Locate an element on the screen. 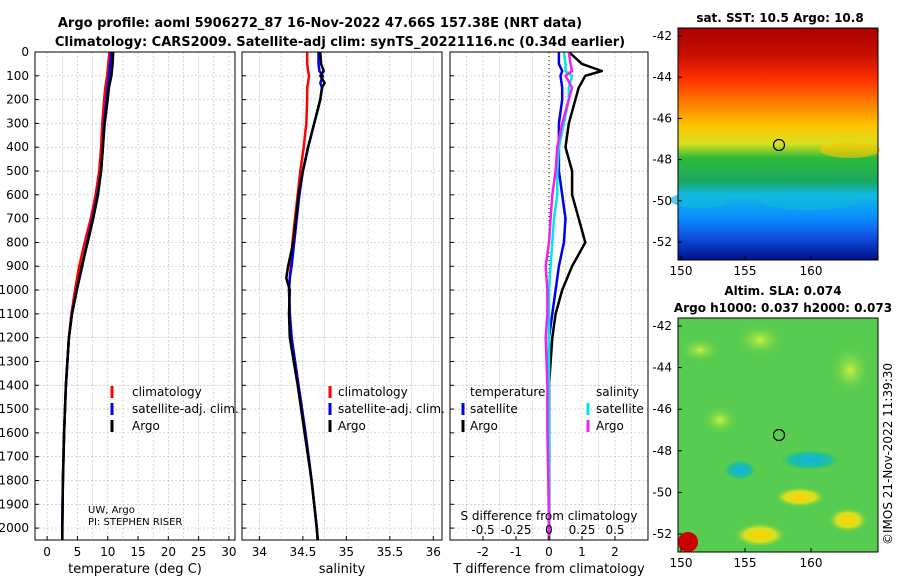 The width and height of the screenshot is (900, 580). x-tick-label: 35 is located at coordinates (346, 552).